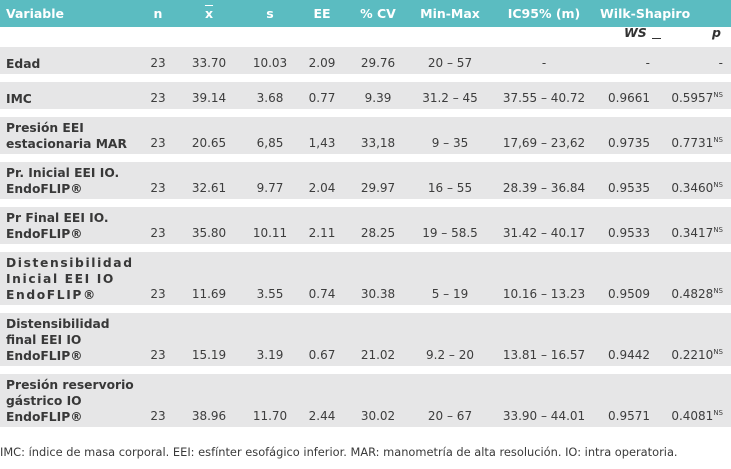  What do you see at coordinates (692, 98) in the screenshot?
I see `p-value: 0.5957` at bounding box center [692, 98].